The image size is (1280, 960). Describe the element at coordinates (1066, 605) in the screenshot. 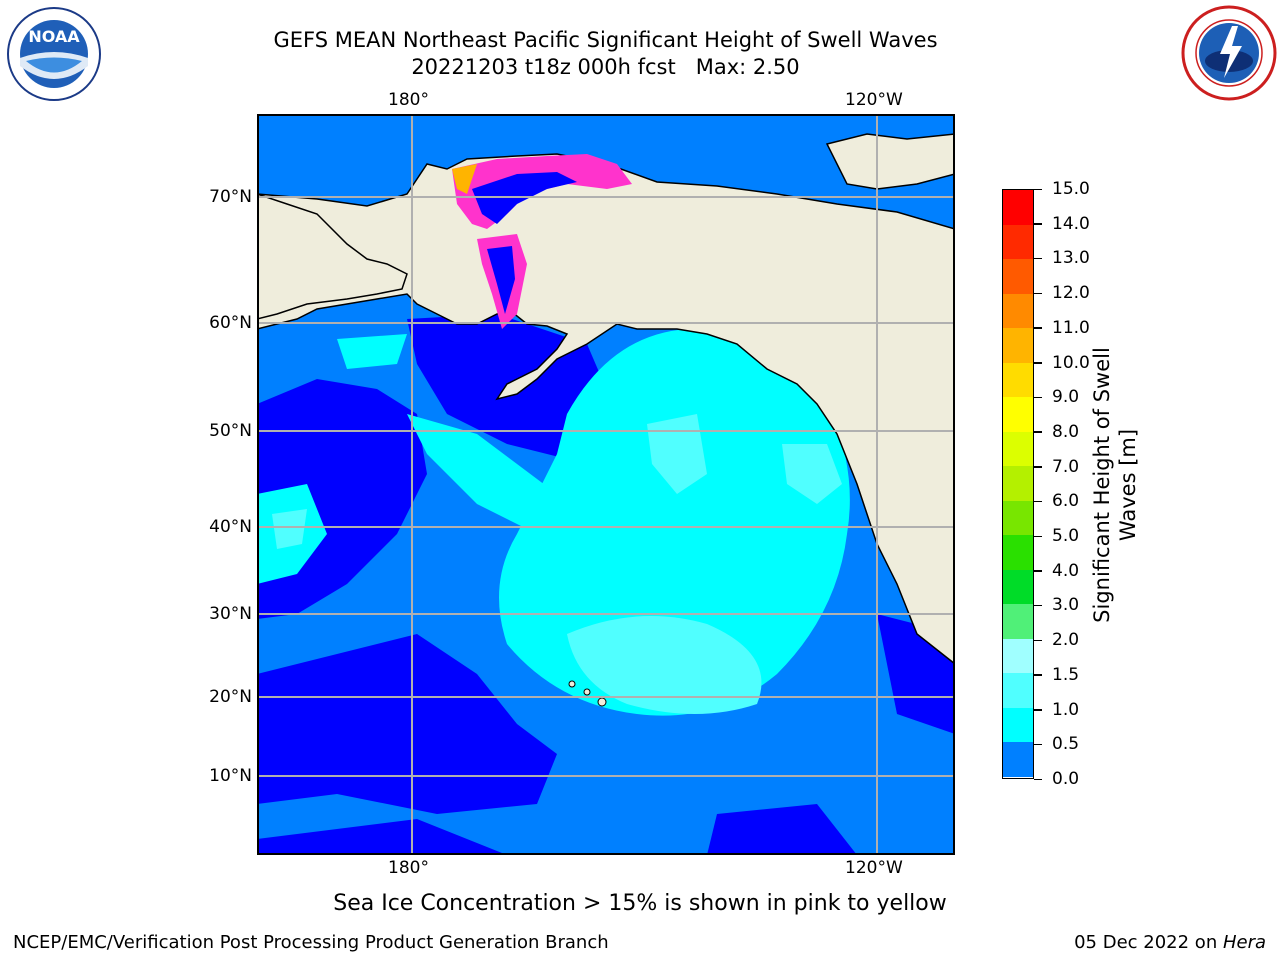

I see `colorbar-tick-label: 3.0` at that location.